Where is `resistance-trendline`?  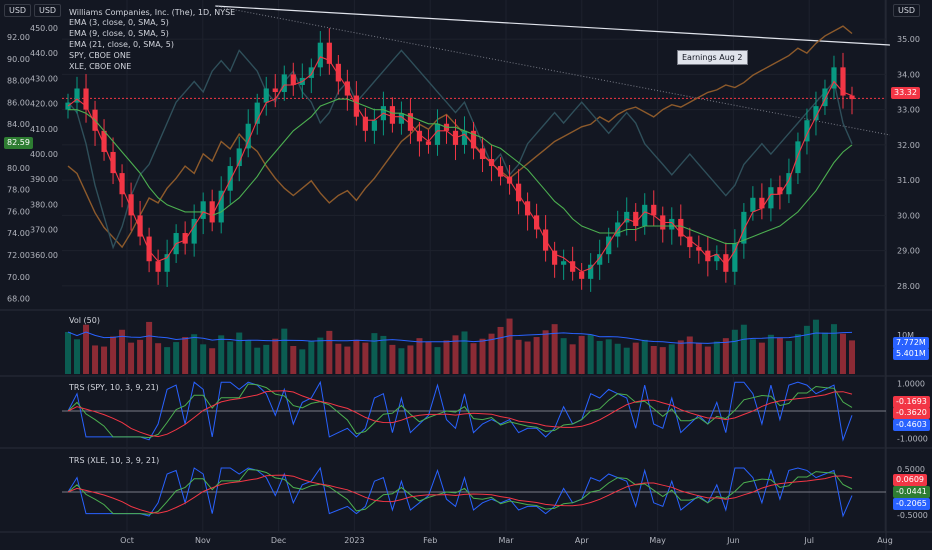 resistance-trendline is located at coordinates (552, 25).